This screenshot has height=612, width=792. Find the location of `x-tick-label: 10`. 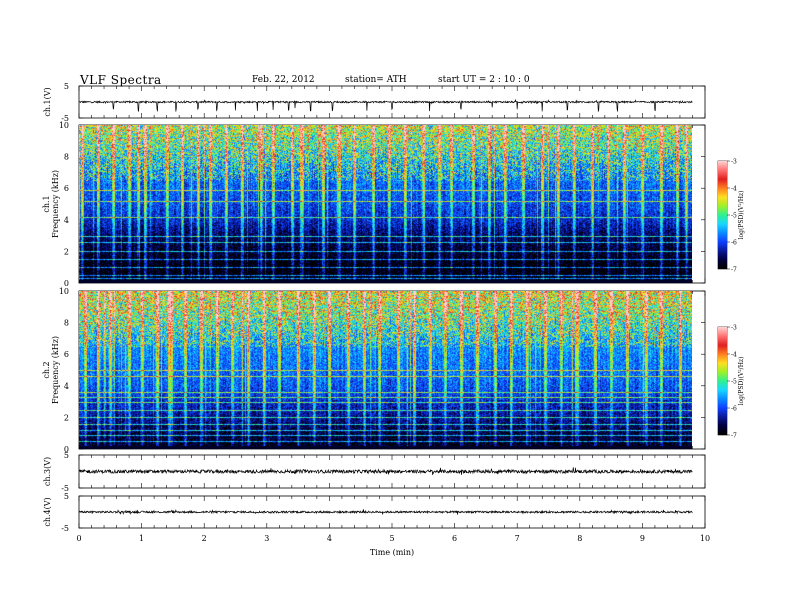

x-tick-label: 10 is located at coordinates (705, 538).